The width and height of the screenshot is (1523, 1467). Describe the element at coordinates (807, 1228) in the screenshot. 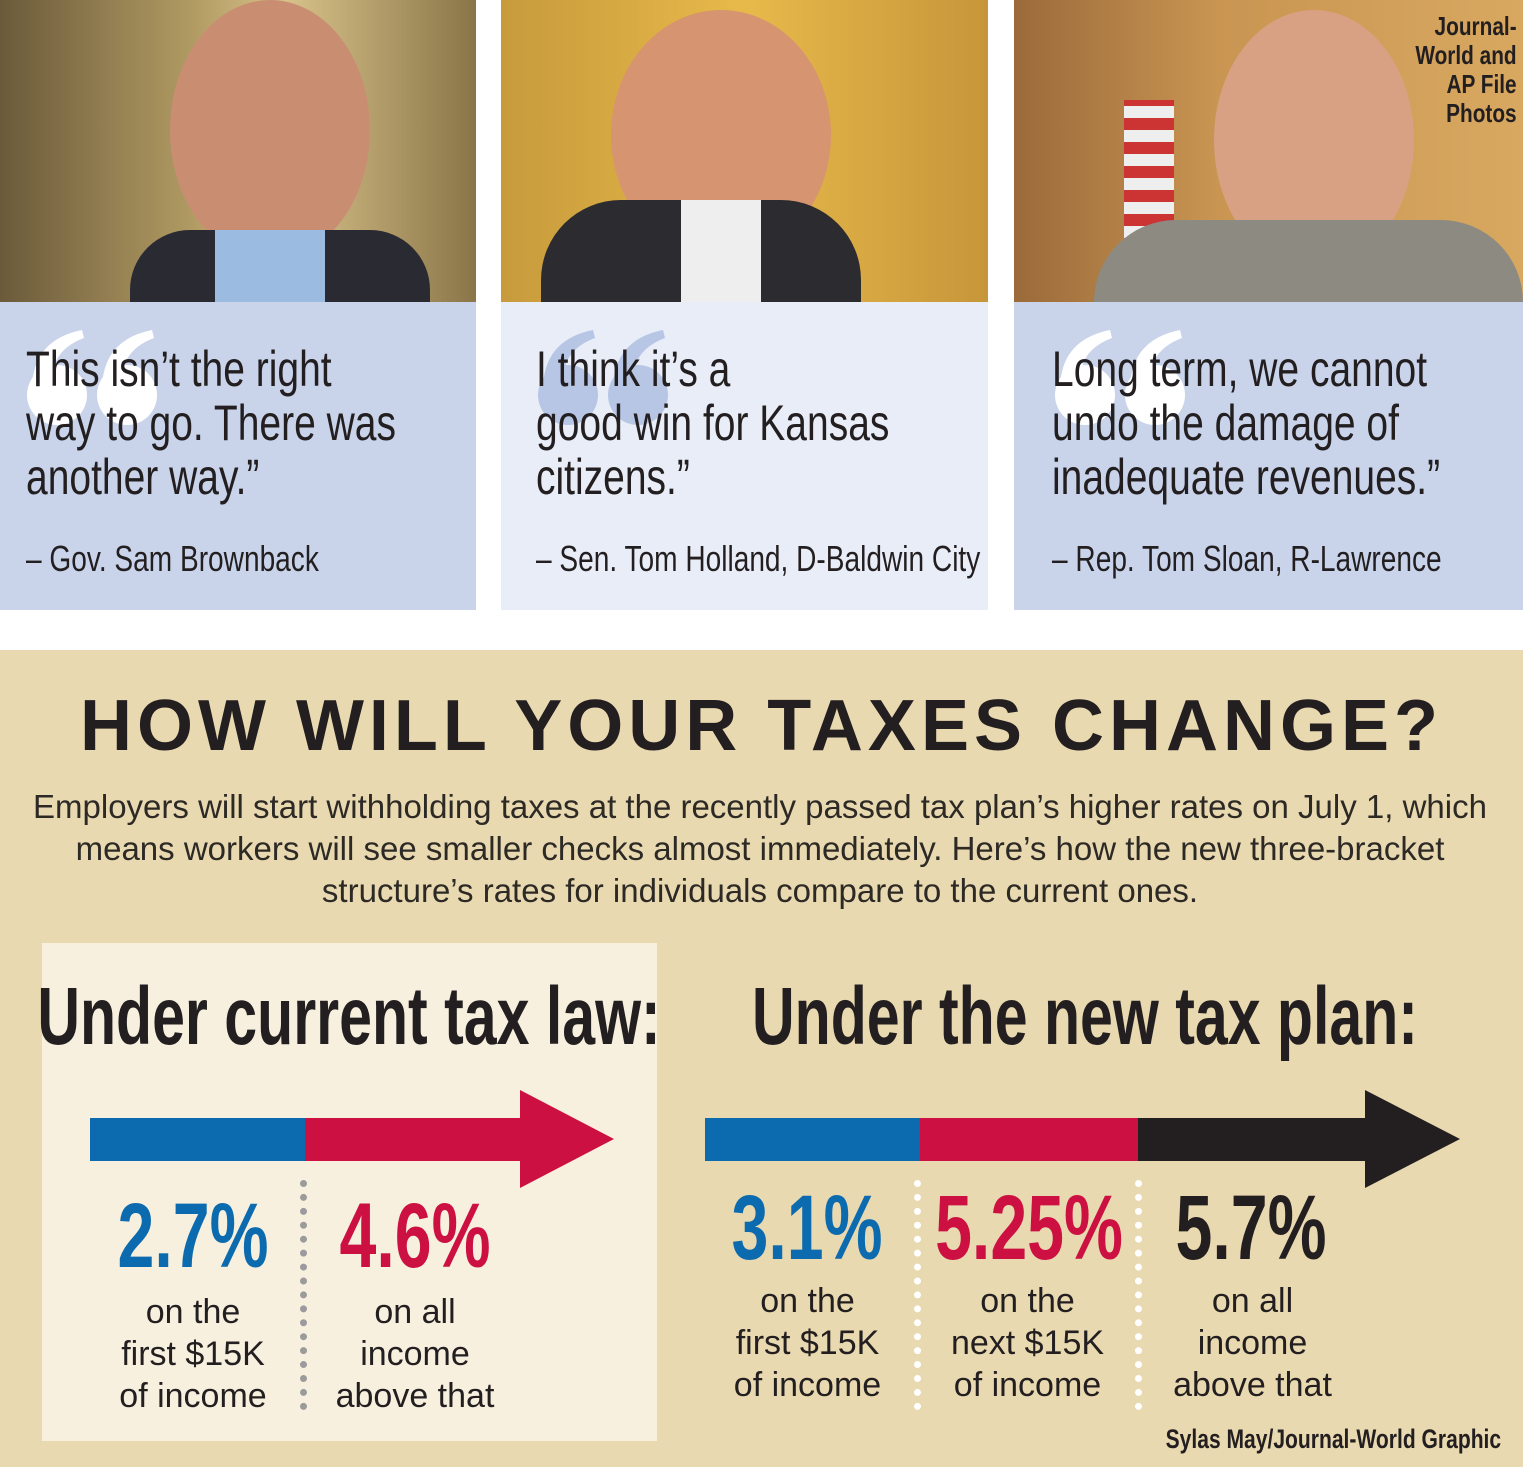

I see `new-rate-1: 3.1%` at that location.